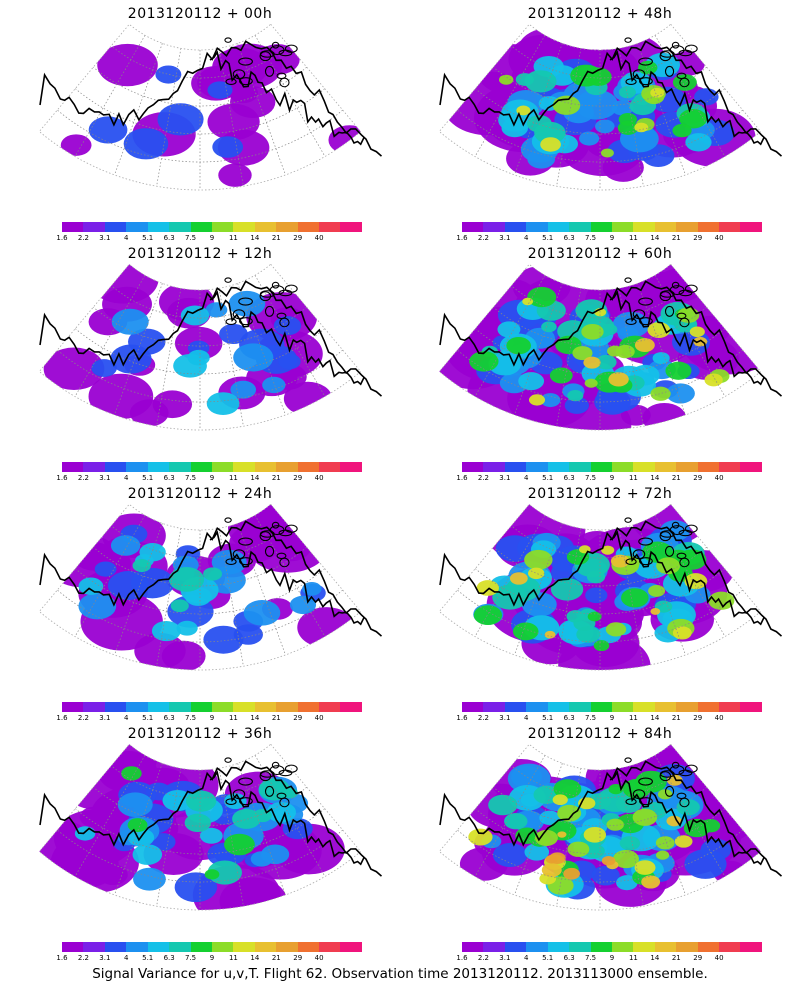 This screenshot has height=1000, width=800. What do you see at coordinates (233, 718) in the screenshot?
I see `colorbar-tick-label: 11` at bounding box center [233, 718].